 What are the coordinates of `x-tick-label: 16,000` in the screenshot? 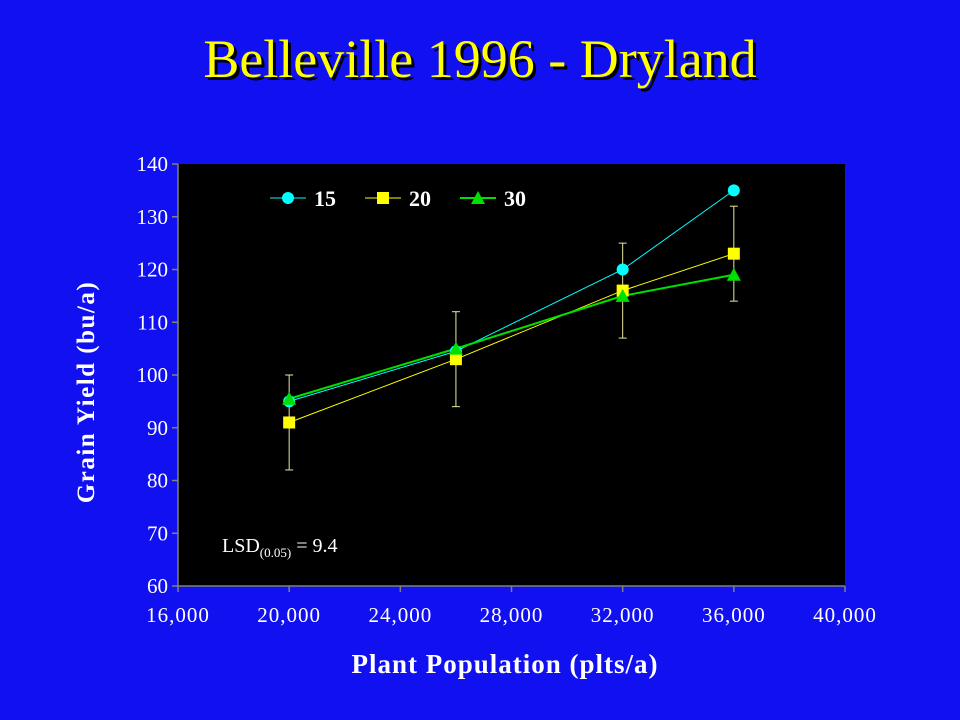 It's located at (178, 615).